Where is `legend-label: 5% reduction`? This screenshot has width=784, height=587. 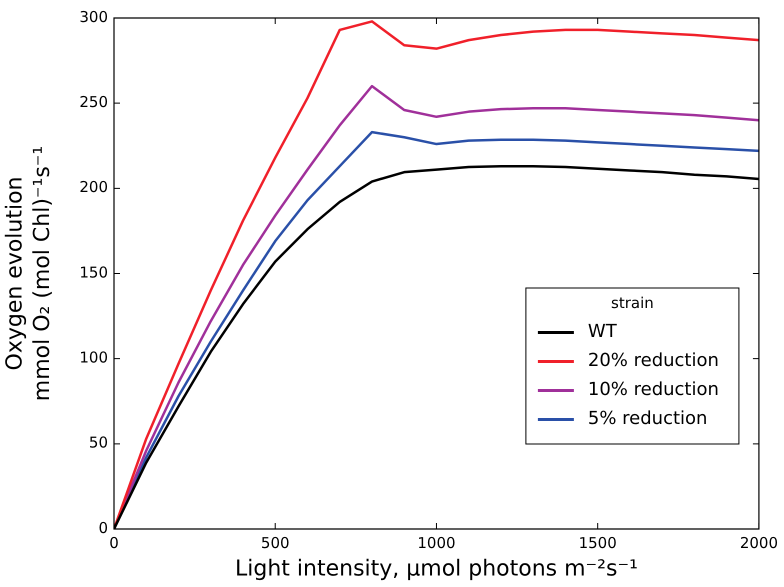 legend-label: 5% reduction is located at coordinates (648, 419).